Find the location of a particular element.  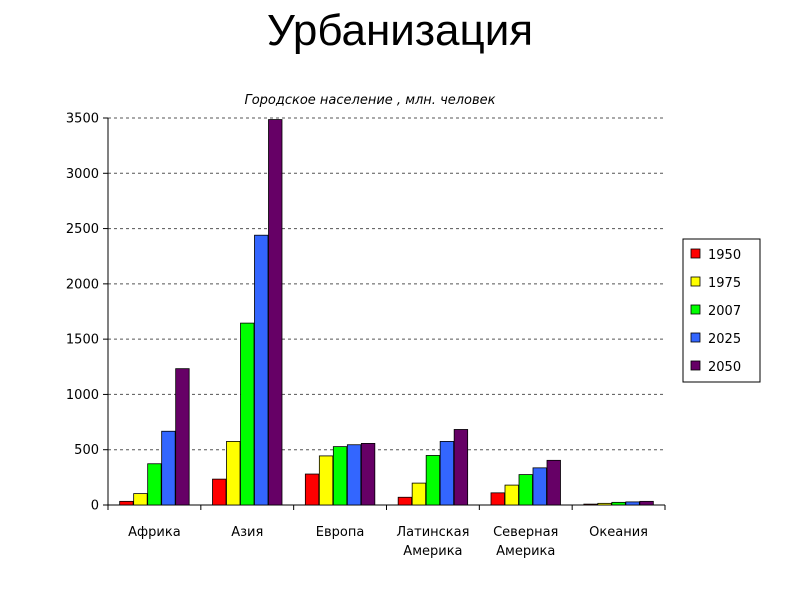

slide-title: Урбанизация is located at coordinates (400, 30).